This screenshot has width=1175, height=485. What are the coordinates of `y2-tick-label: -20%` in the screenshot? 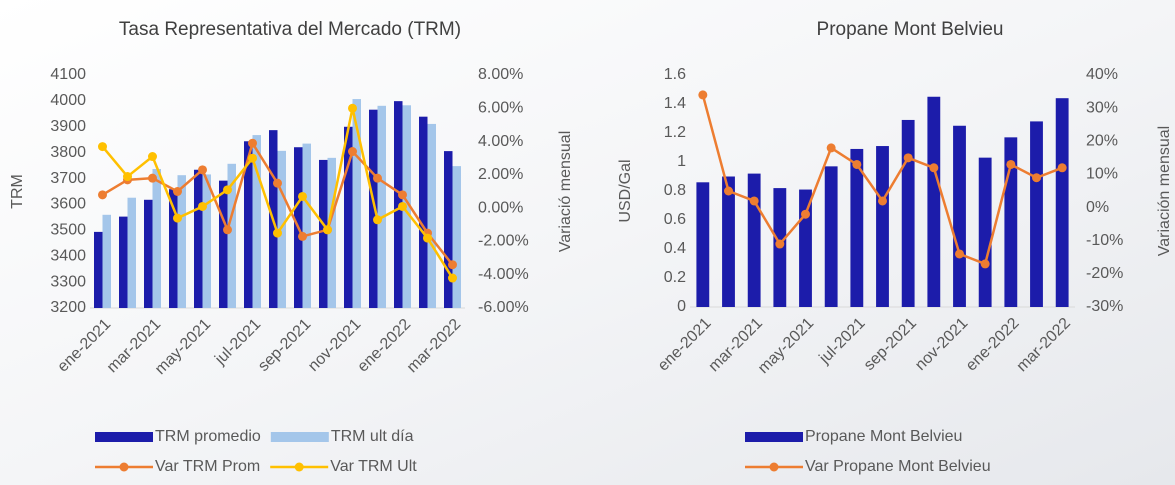 It's located at (1104, 273).